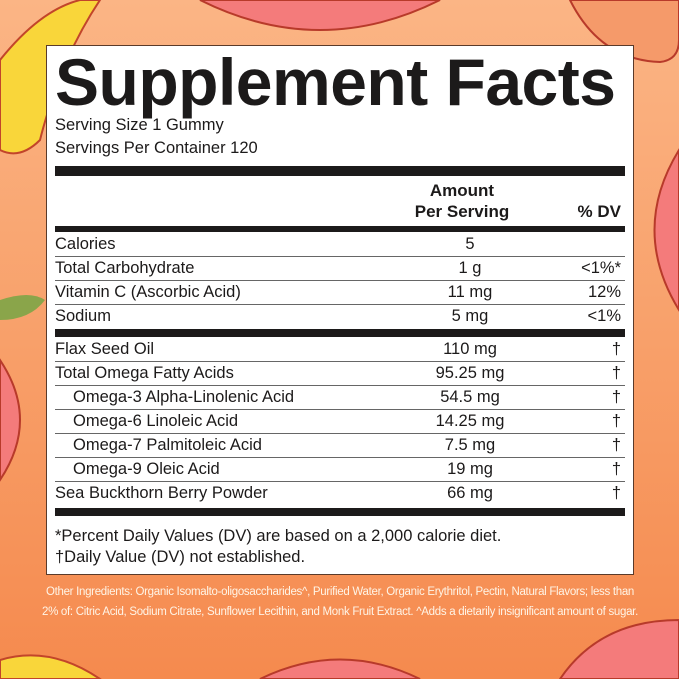 The image size is (679, 679). What do you see at coordinates (156, 148) in the screenshot?
I see `servings-per-container: Servings Per Container 120` at bounding box center [156, 148].